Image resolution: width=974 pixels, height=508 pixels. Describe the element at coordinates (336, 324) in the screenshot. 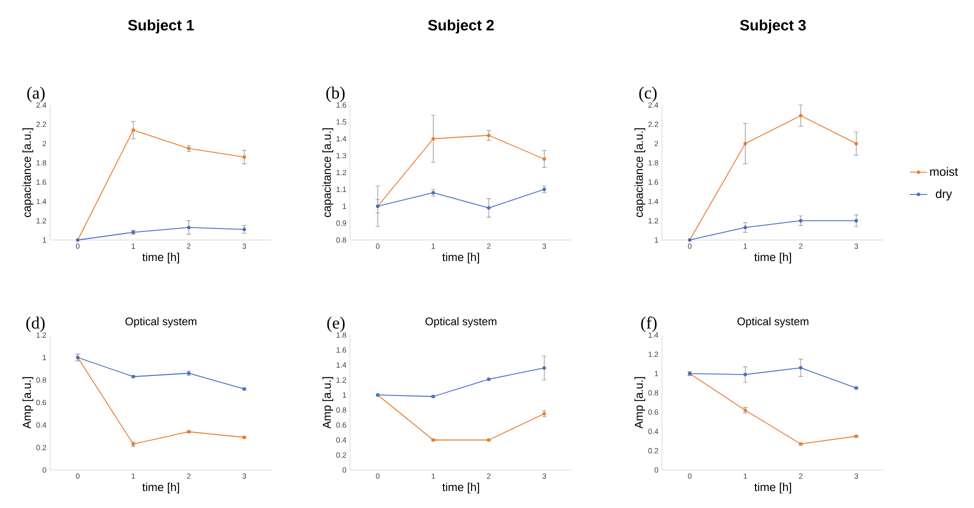

I see `text: (e)` at that location.